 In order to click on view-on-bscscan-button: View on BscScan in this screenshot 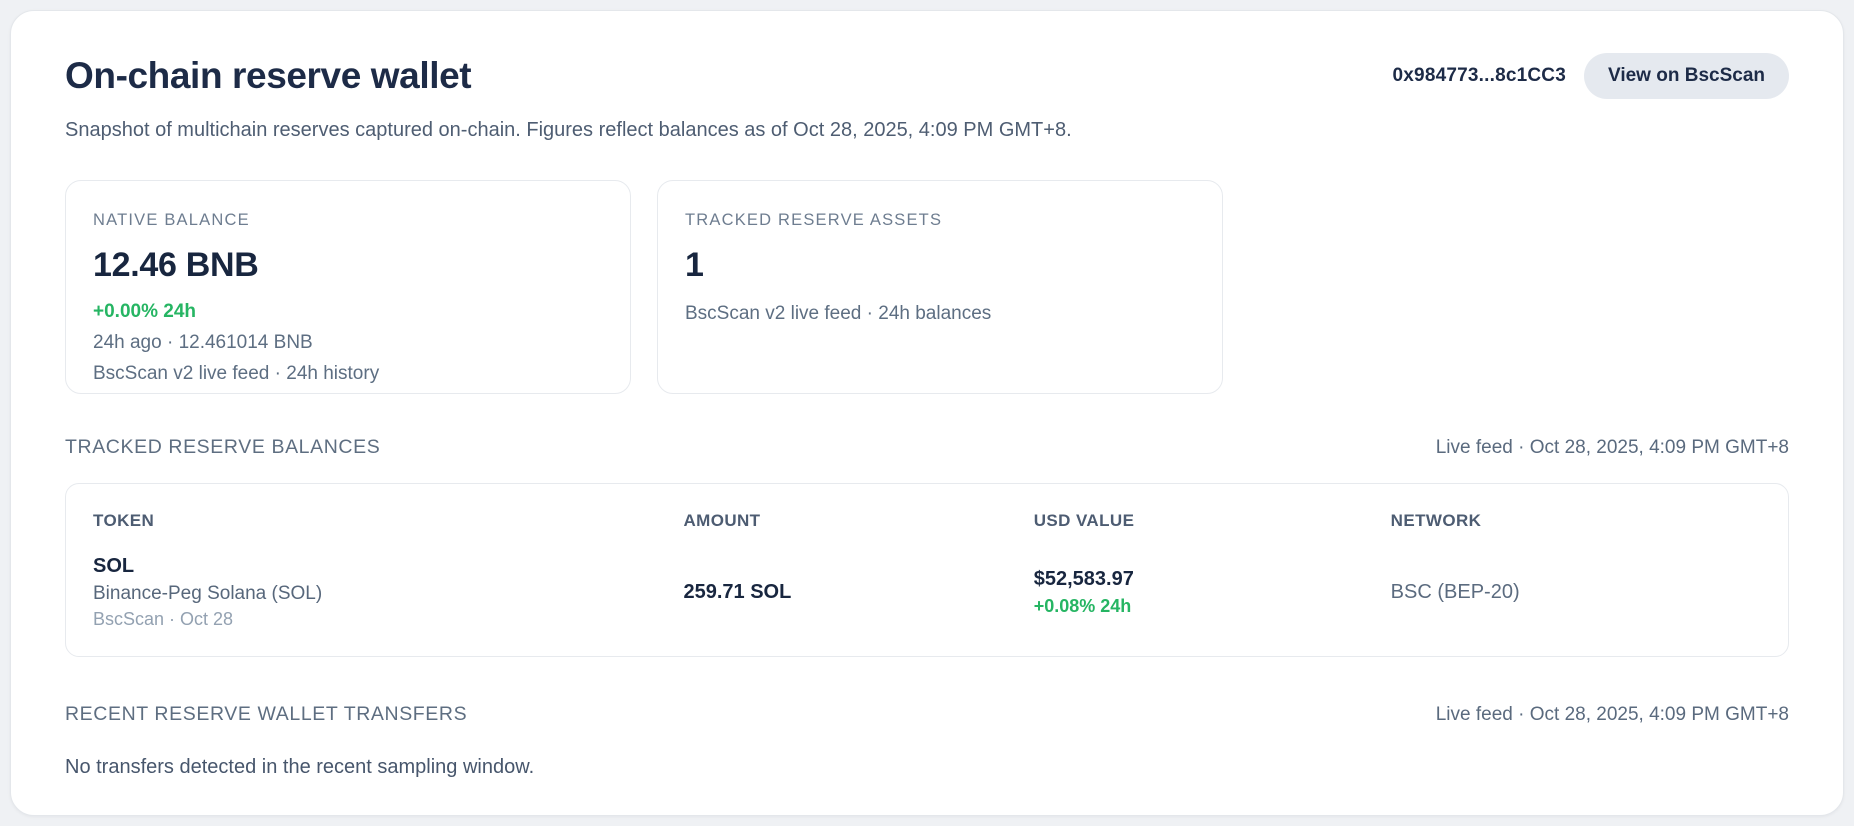, I will do `click(1686, 76)`.